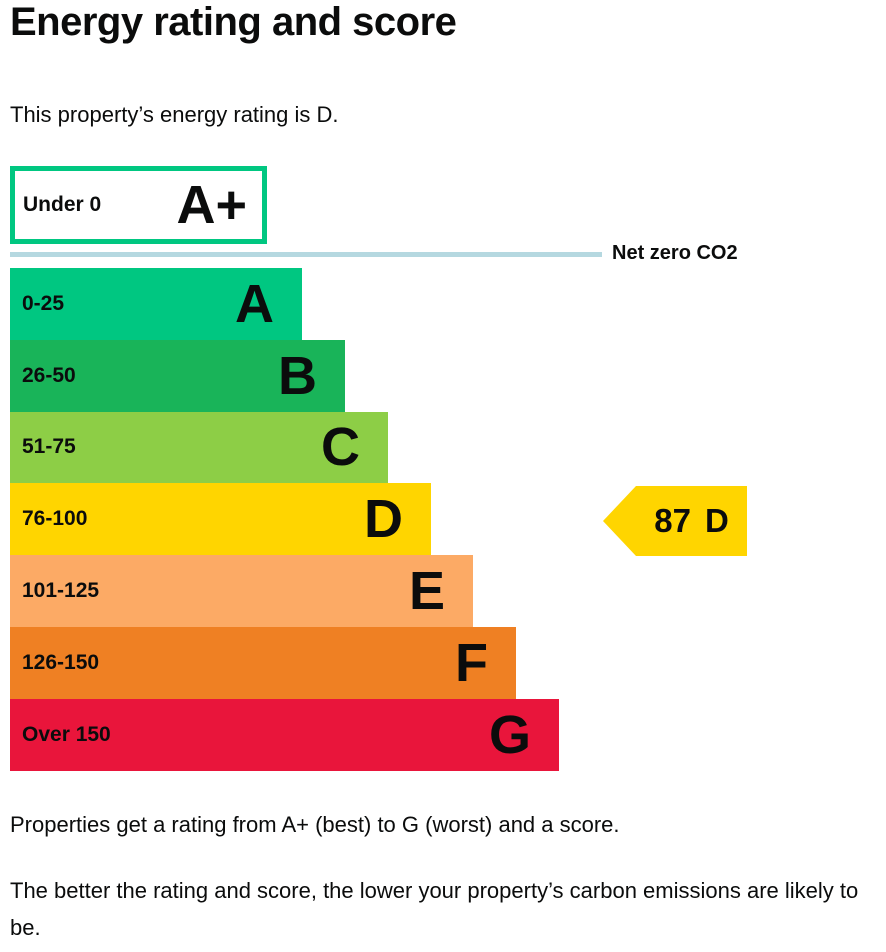 The image size is (886, 952). I want to click on band-a-letter: A, so click(254, 303).